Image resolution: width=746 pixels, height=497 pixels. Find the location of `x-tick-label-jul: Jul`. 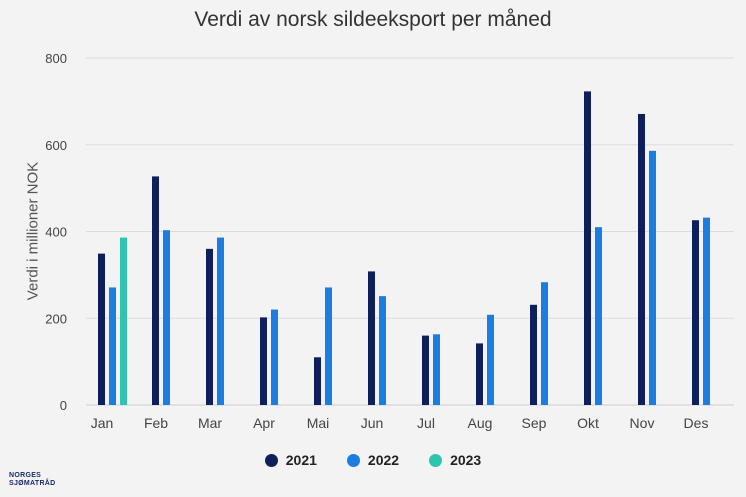

x-tick-label-jul: Jul is located at coordinates (426, 423).